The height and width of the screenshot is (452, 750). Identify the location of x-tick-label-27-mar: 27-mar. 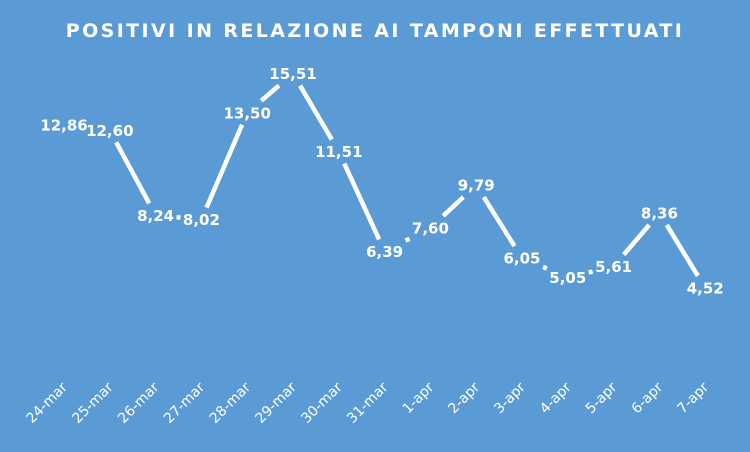
(184, 402).